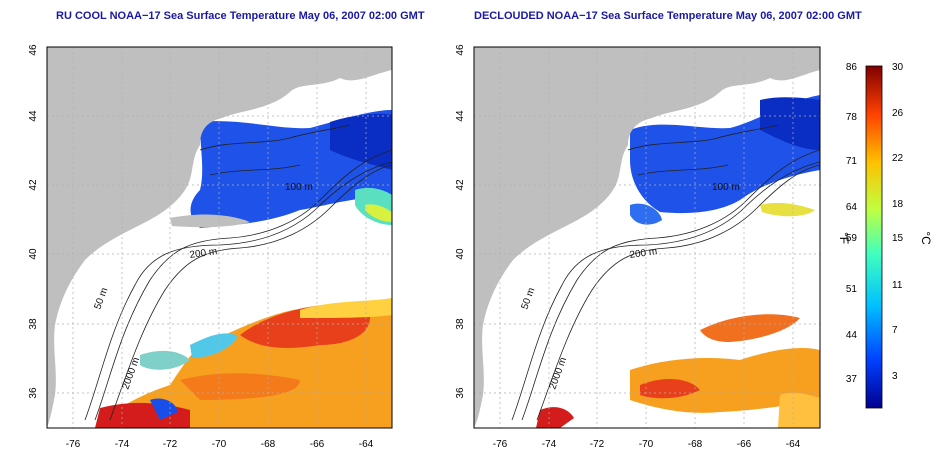  Describe the element at coordinates (852, 238) in the screenshot. I see `f-tick: 59` at that location.